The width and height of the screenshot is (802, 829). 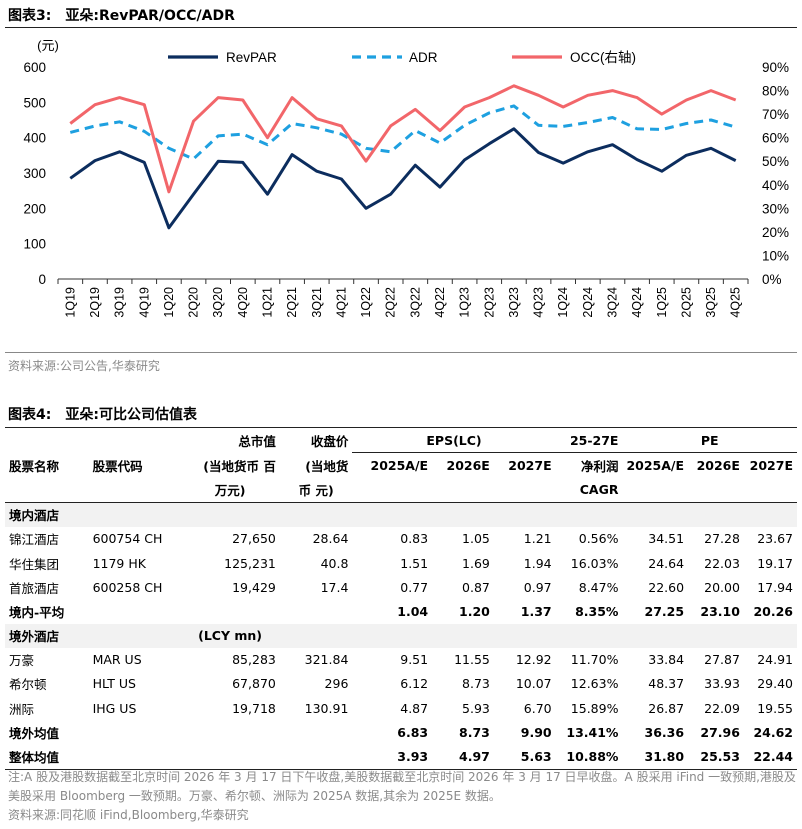 I want to click on lcy-unit-label: (LCY mn), so click(x=230, y=635).